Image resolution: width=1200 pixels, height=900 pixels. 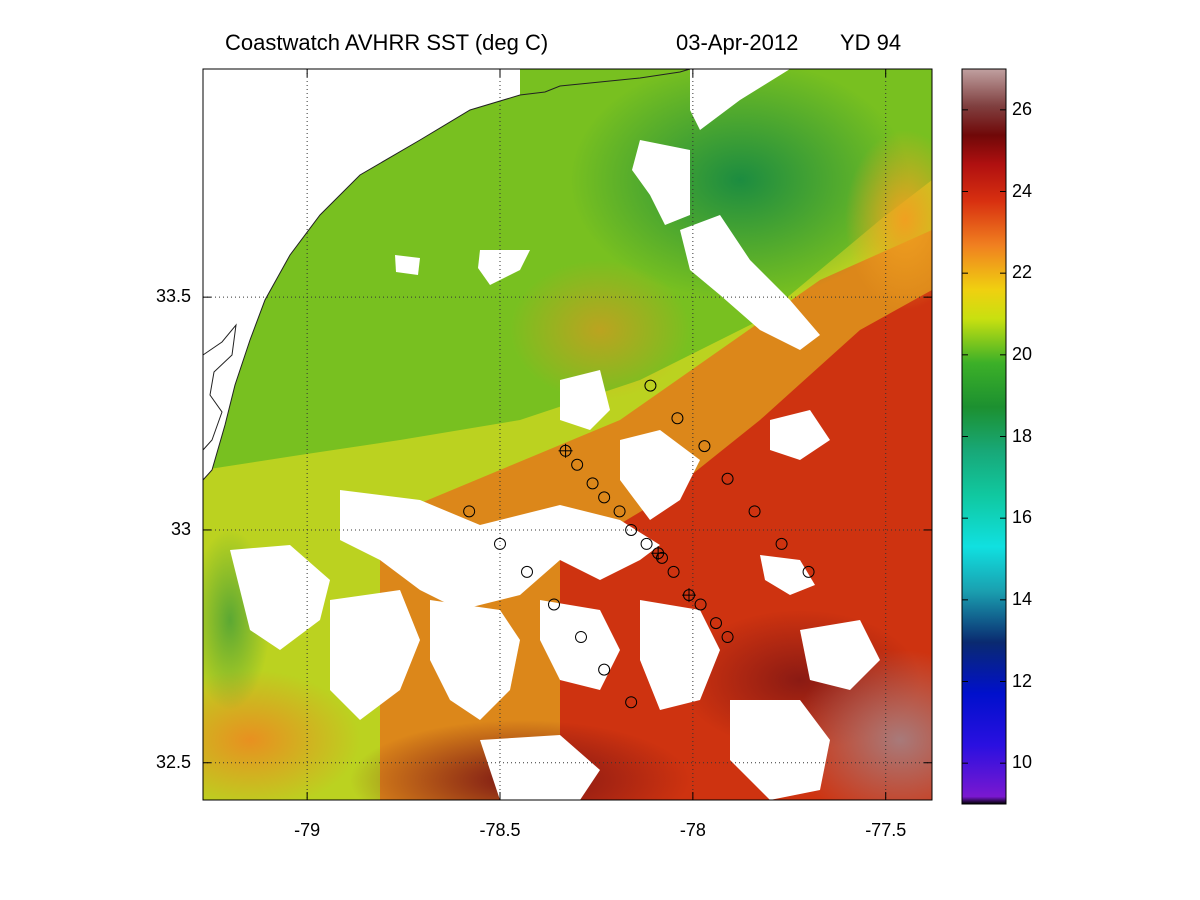 What do you see at coordinates (886, 830) in the screenshot?
I see `lon-tick-label: -77.5` at bounding box center [886, 830].